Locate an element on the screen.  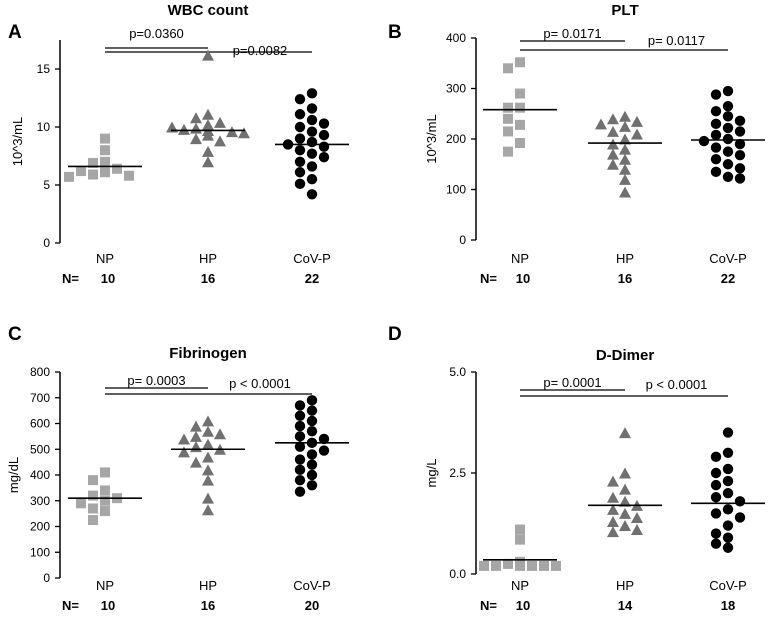
y-tick-label: 100 is located at coordinates (456, 190).